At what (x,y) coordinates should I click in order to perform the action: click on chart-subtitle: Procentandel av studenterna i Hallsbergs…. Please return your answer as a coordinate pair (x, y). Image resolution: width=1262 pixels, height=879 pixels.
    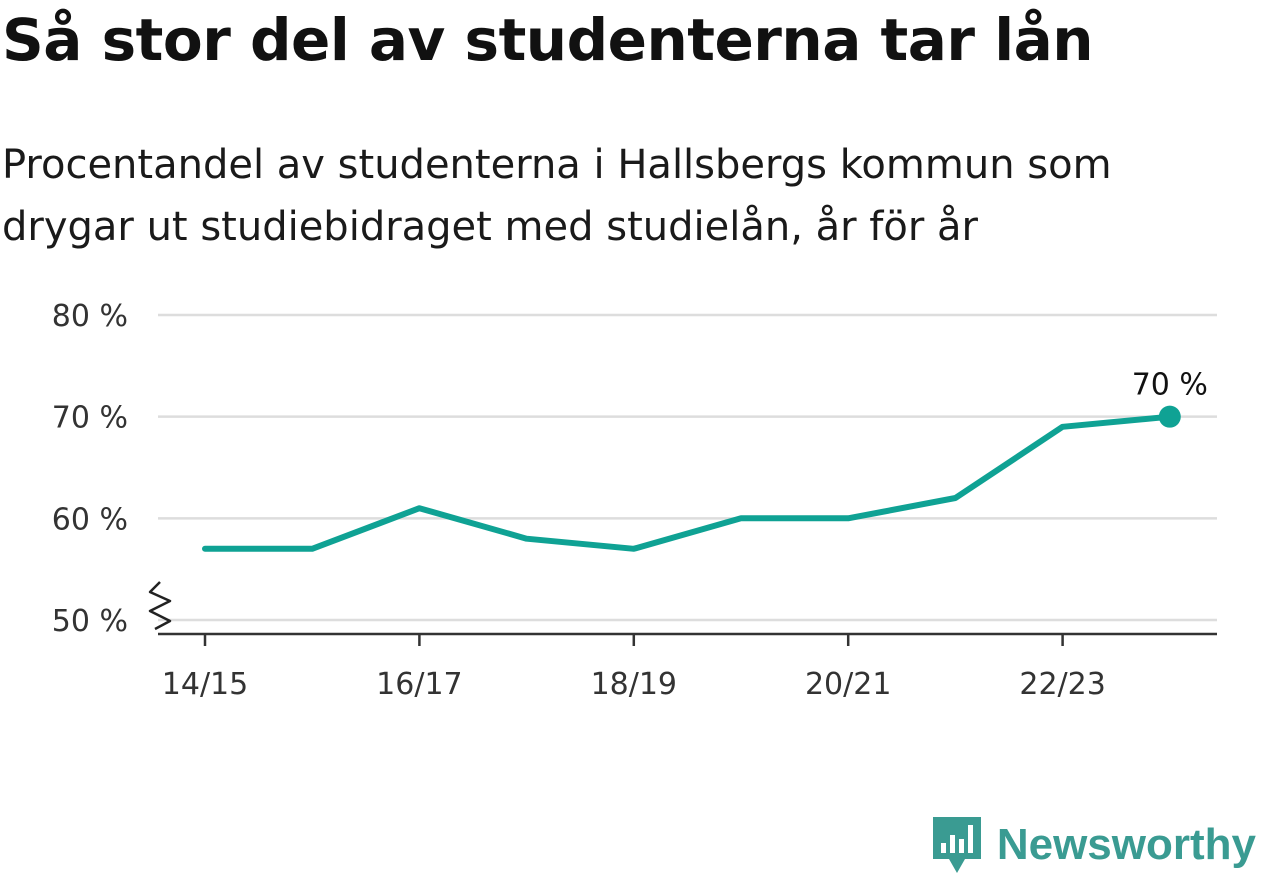
    Looking at the image, I should click on (557, 196).